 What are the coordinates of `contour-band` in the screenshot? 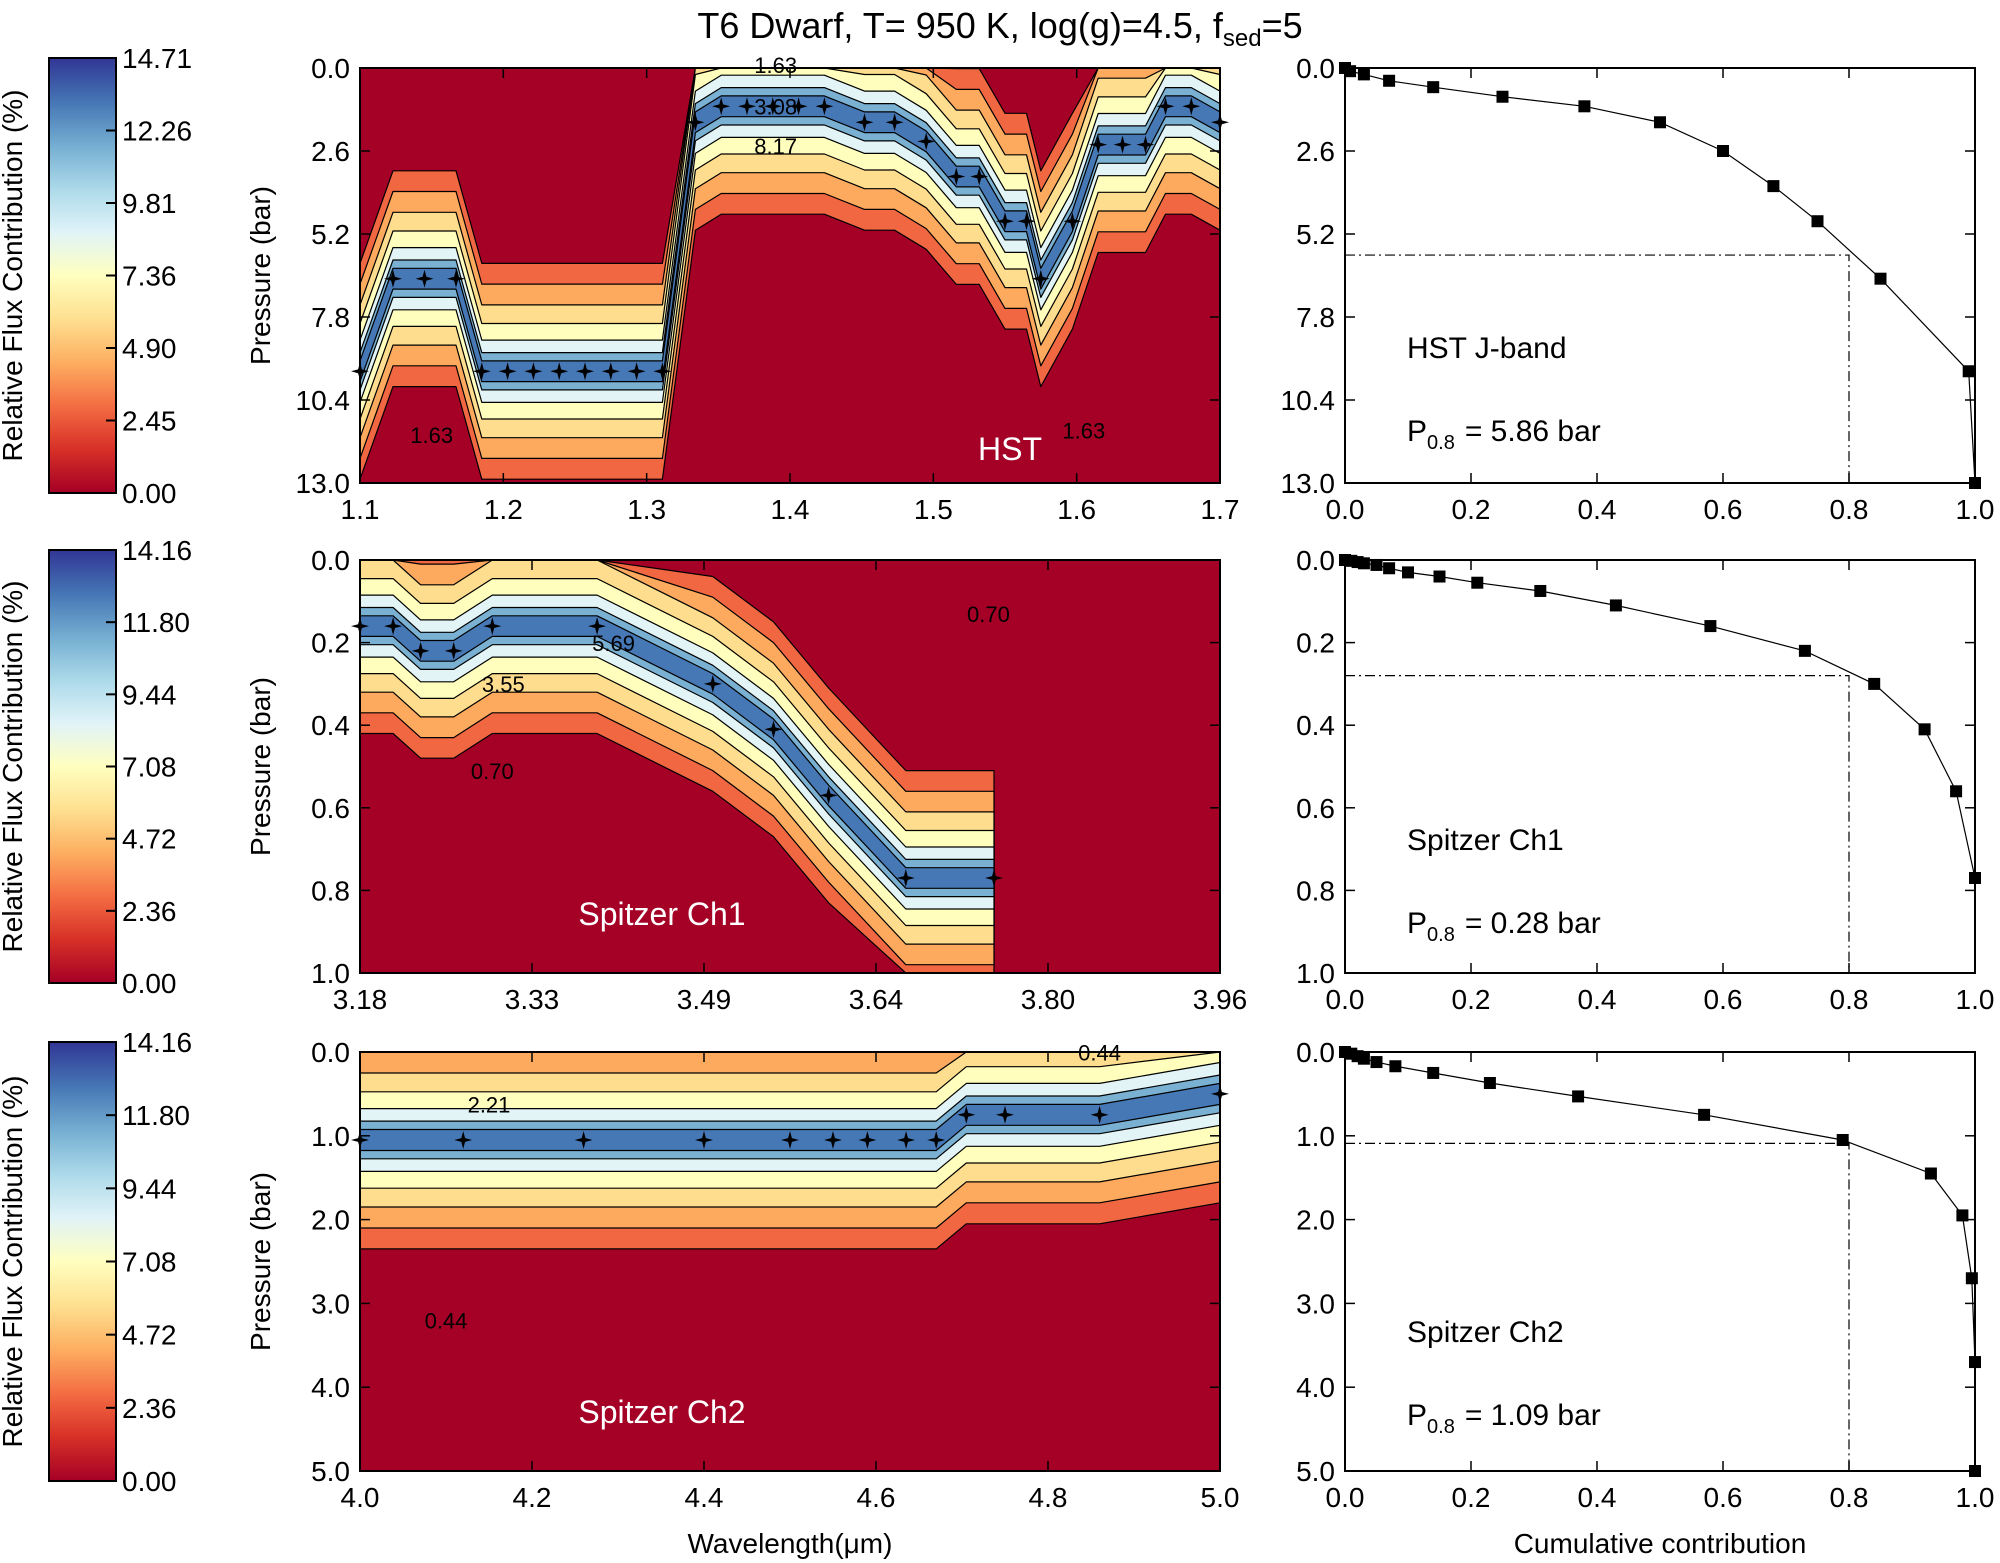 It's located at (677, 752).